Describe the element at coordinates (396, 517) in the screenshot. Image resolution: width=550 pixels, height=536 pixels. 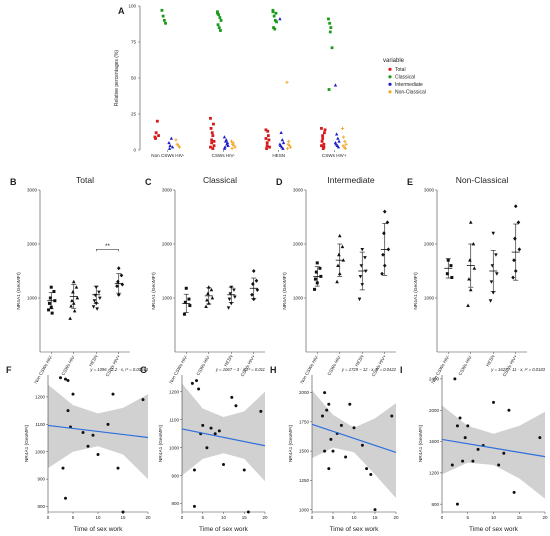
I see `x-tick-label: 20` at that location.